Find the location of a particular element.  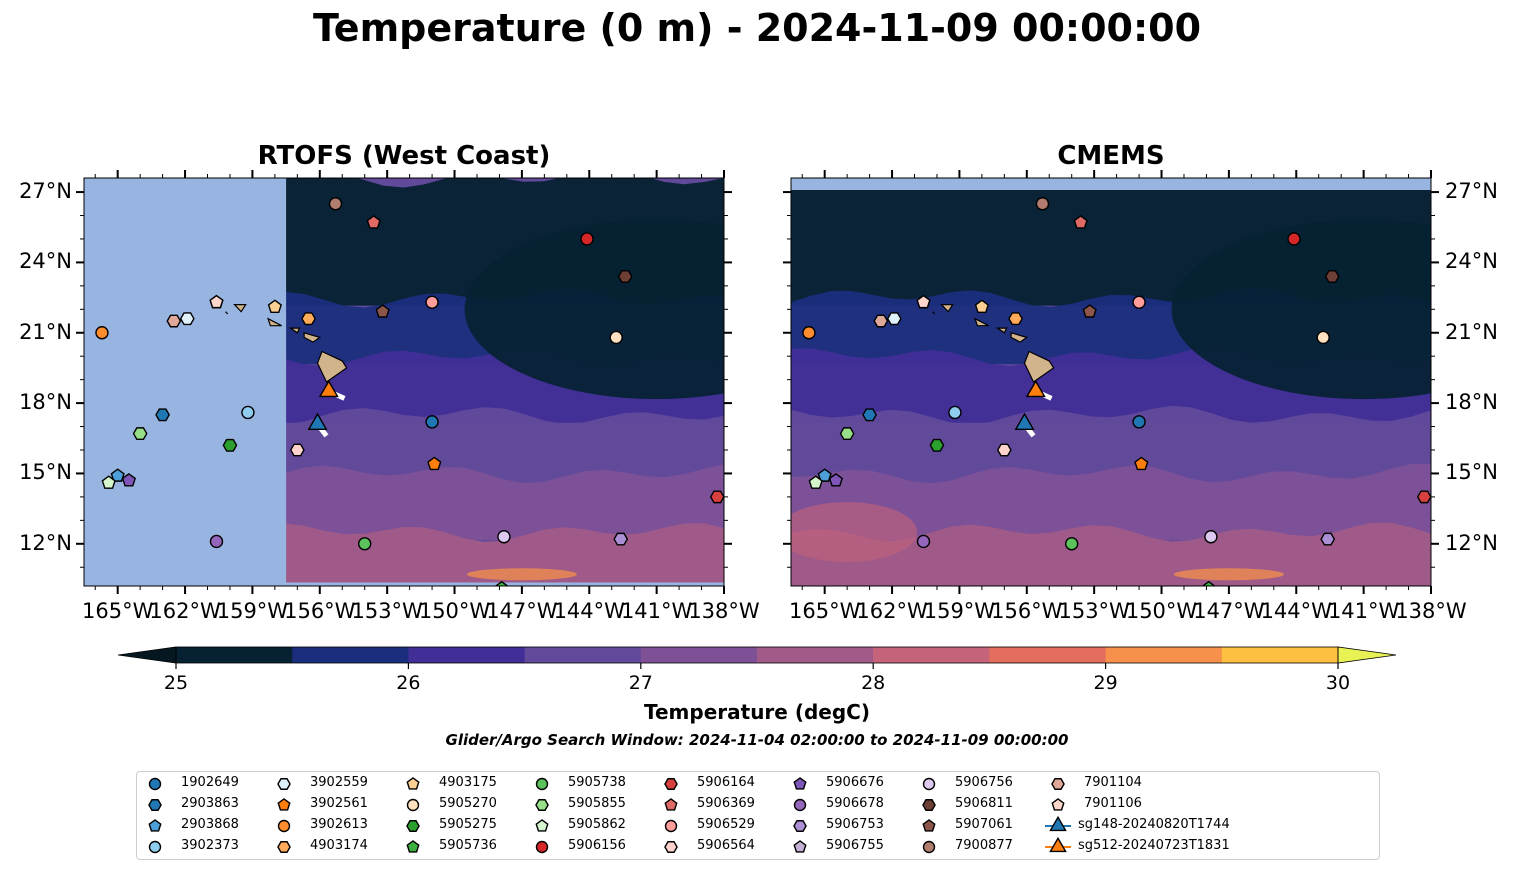

legend-label: 5905270 is located at coordinates (468, 803).